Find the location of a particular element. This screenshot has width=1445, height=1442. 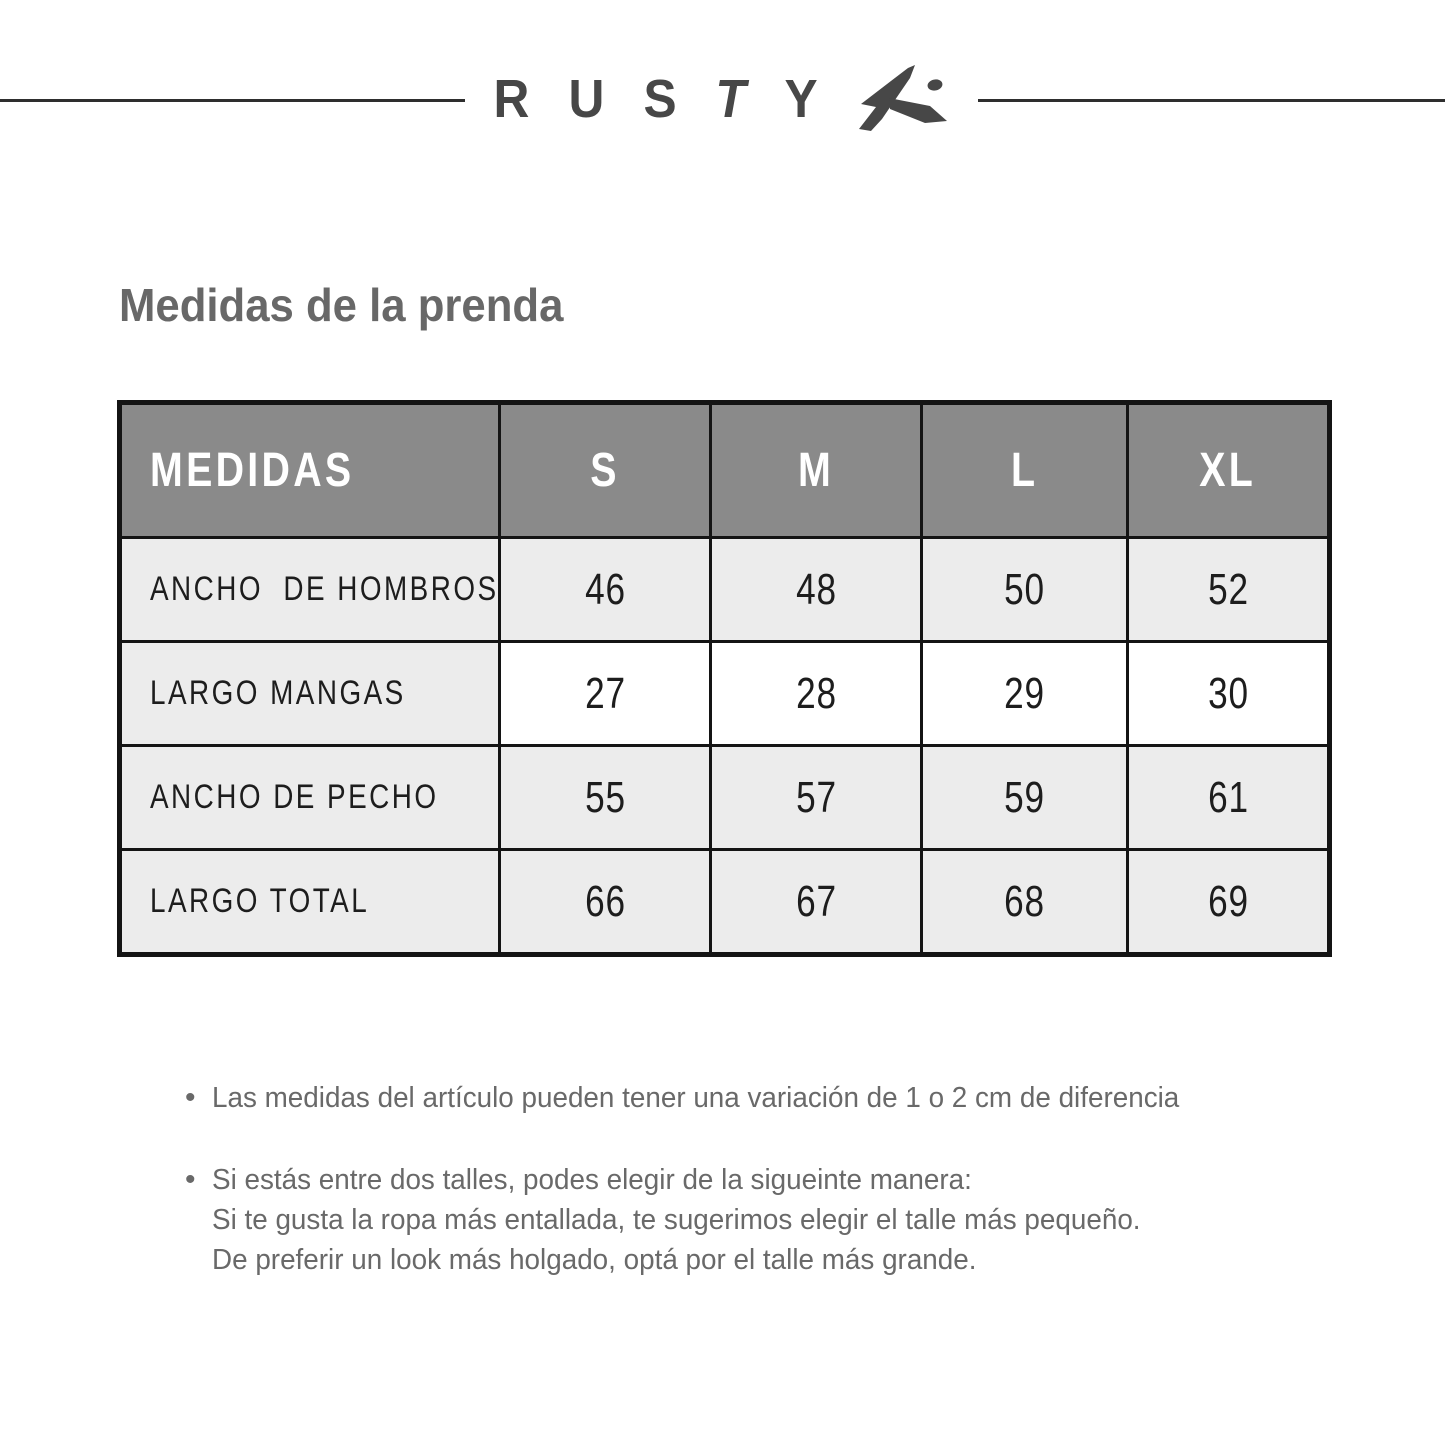

column-header-medidas: MEDIDAS is located at coordinates (309, 470).